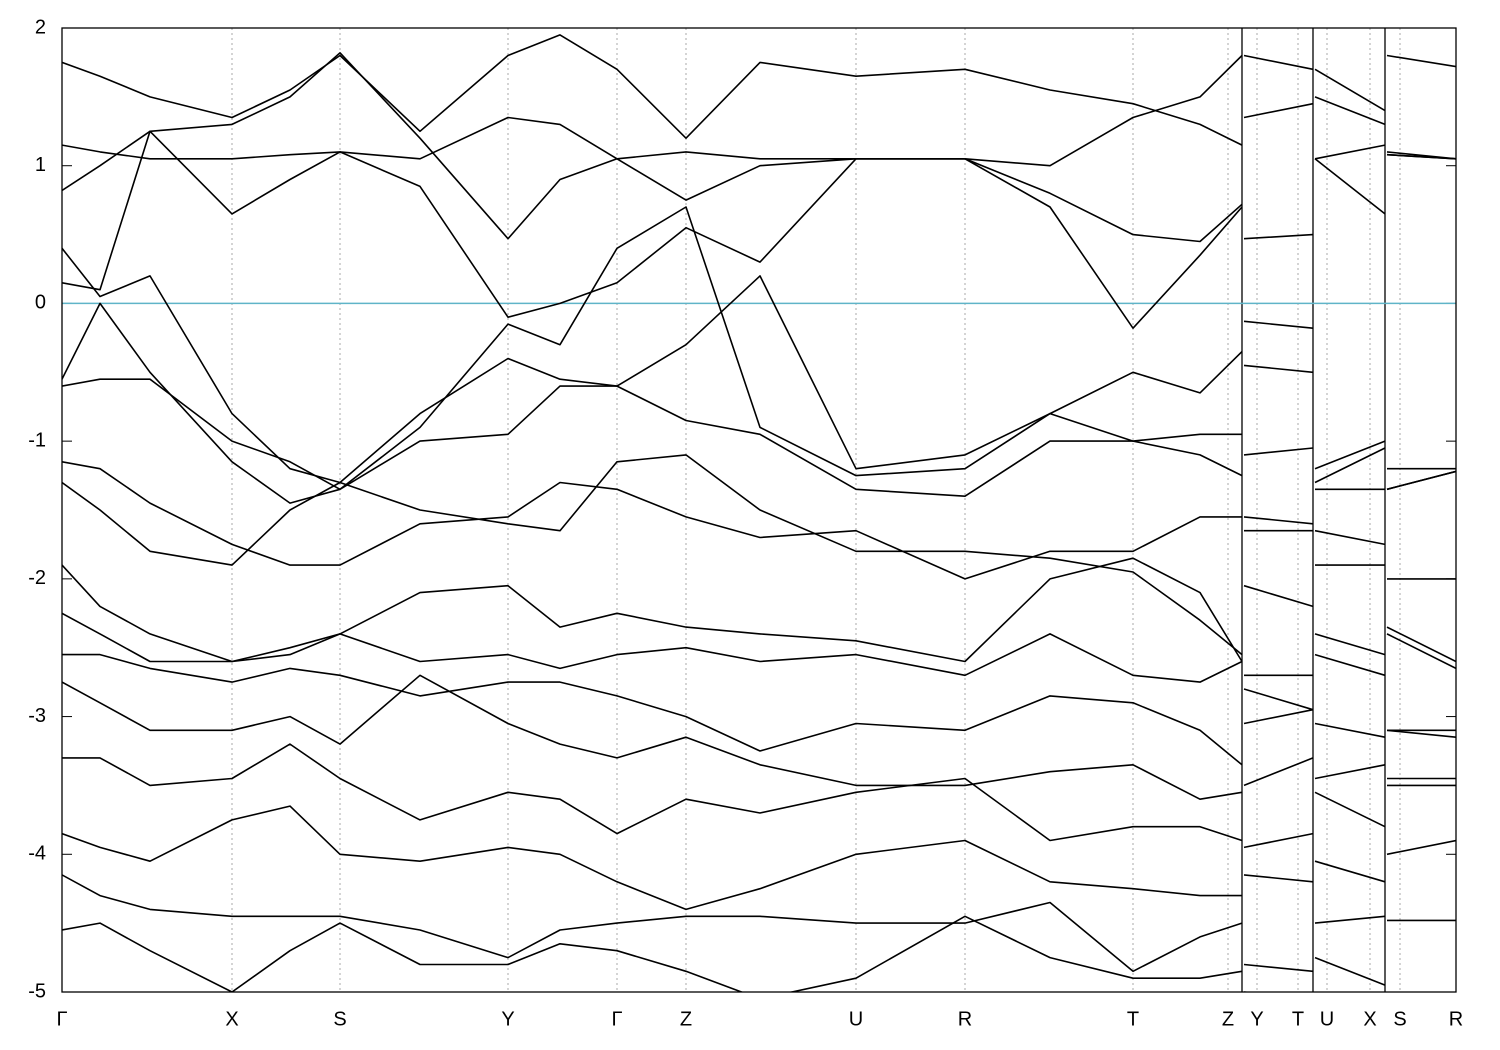  Describe the element at coordinates (37, 578) in the screenshot. I see `y-tick-label: -2` at that location.